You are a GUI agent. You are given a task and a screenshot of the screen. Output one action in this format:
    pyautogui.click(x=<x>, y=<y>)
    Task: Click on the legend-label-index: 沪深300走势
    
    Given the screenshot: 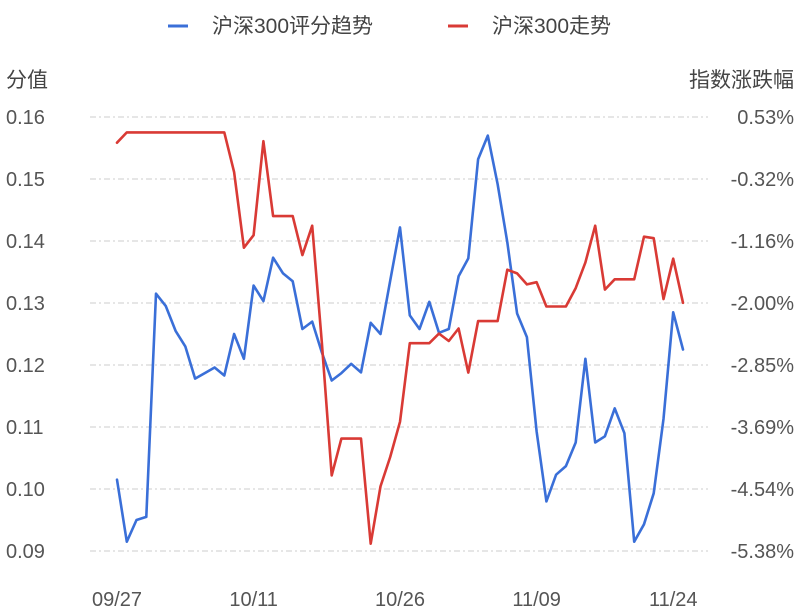 What is the action you would take?
    pyautogui.click(x=551, y=26)
    